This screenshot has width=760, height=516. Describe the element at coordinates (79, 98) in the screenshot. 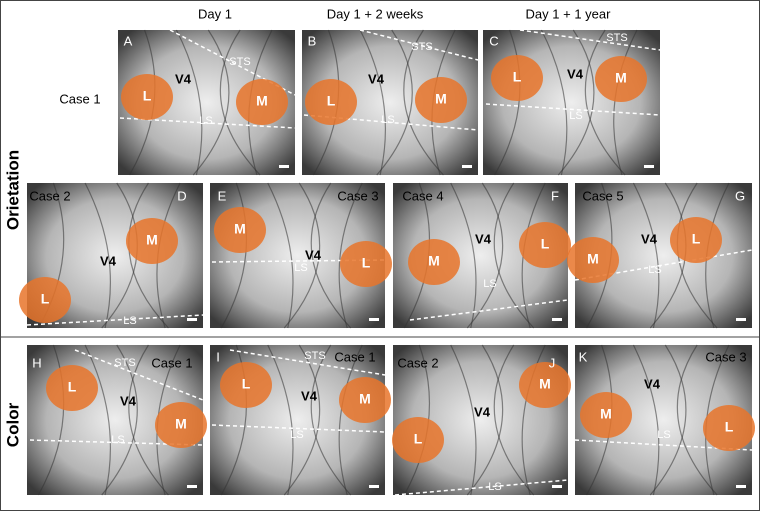

I see `row-label: Case 1` at that location.